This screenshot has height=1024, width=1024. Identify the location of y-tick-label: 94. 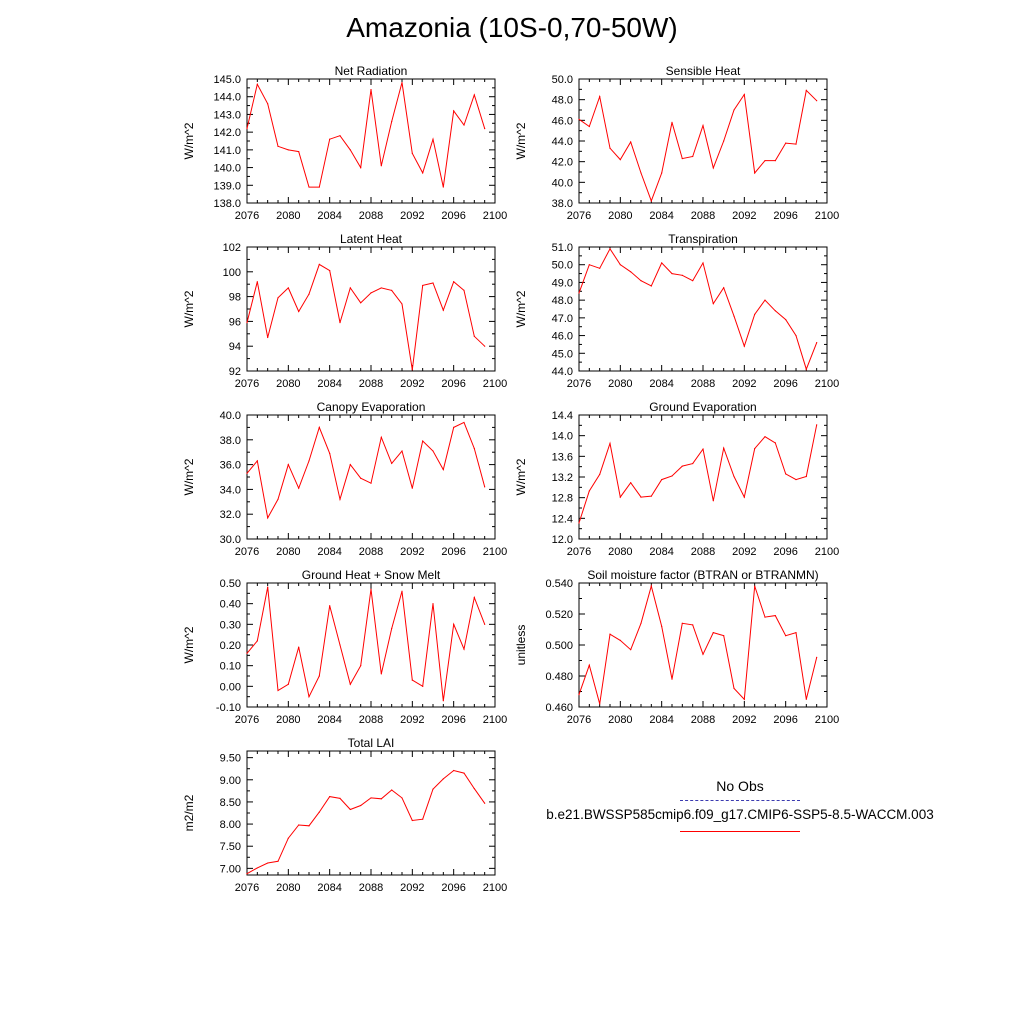
(235, 347).